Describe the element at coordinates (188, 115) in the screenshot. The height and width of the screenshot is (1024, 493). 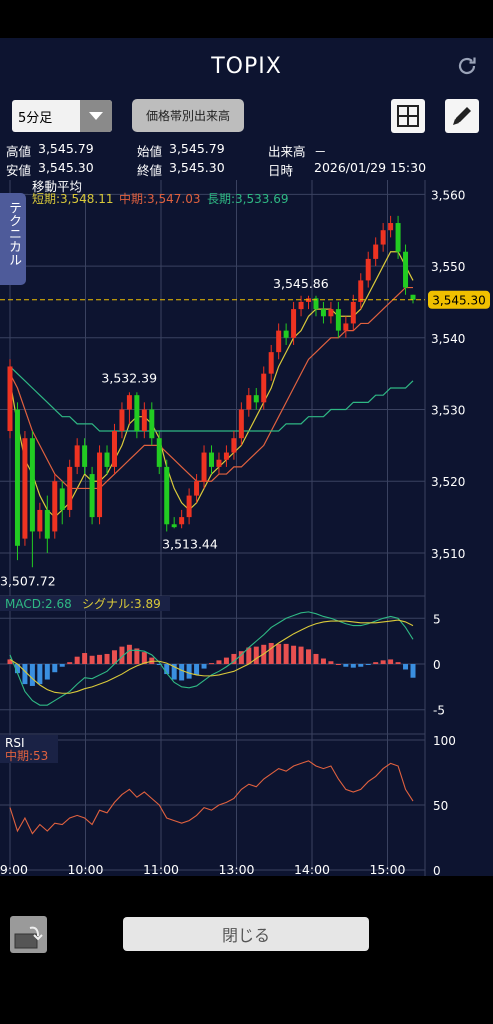
I see `volume-profile-button: 価格帯別出来高` at that location.